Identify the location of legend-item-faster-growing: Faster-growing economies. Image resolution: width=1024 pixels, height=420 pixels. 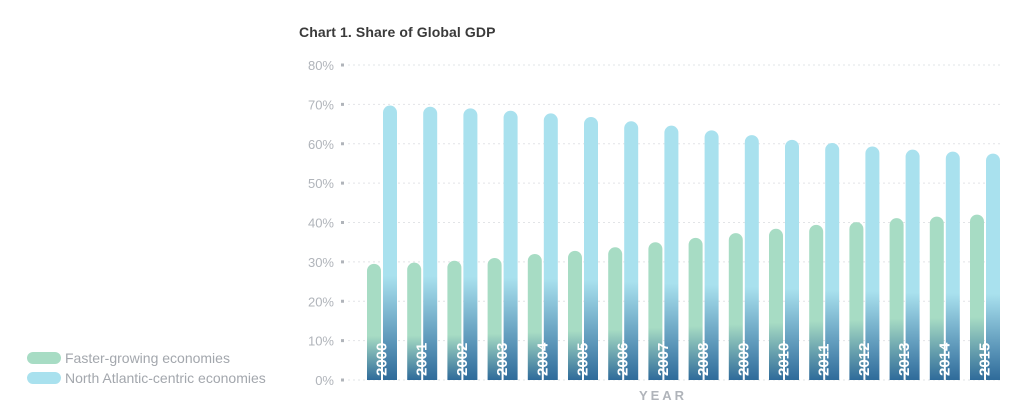
(162, 358).